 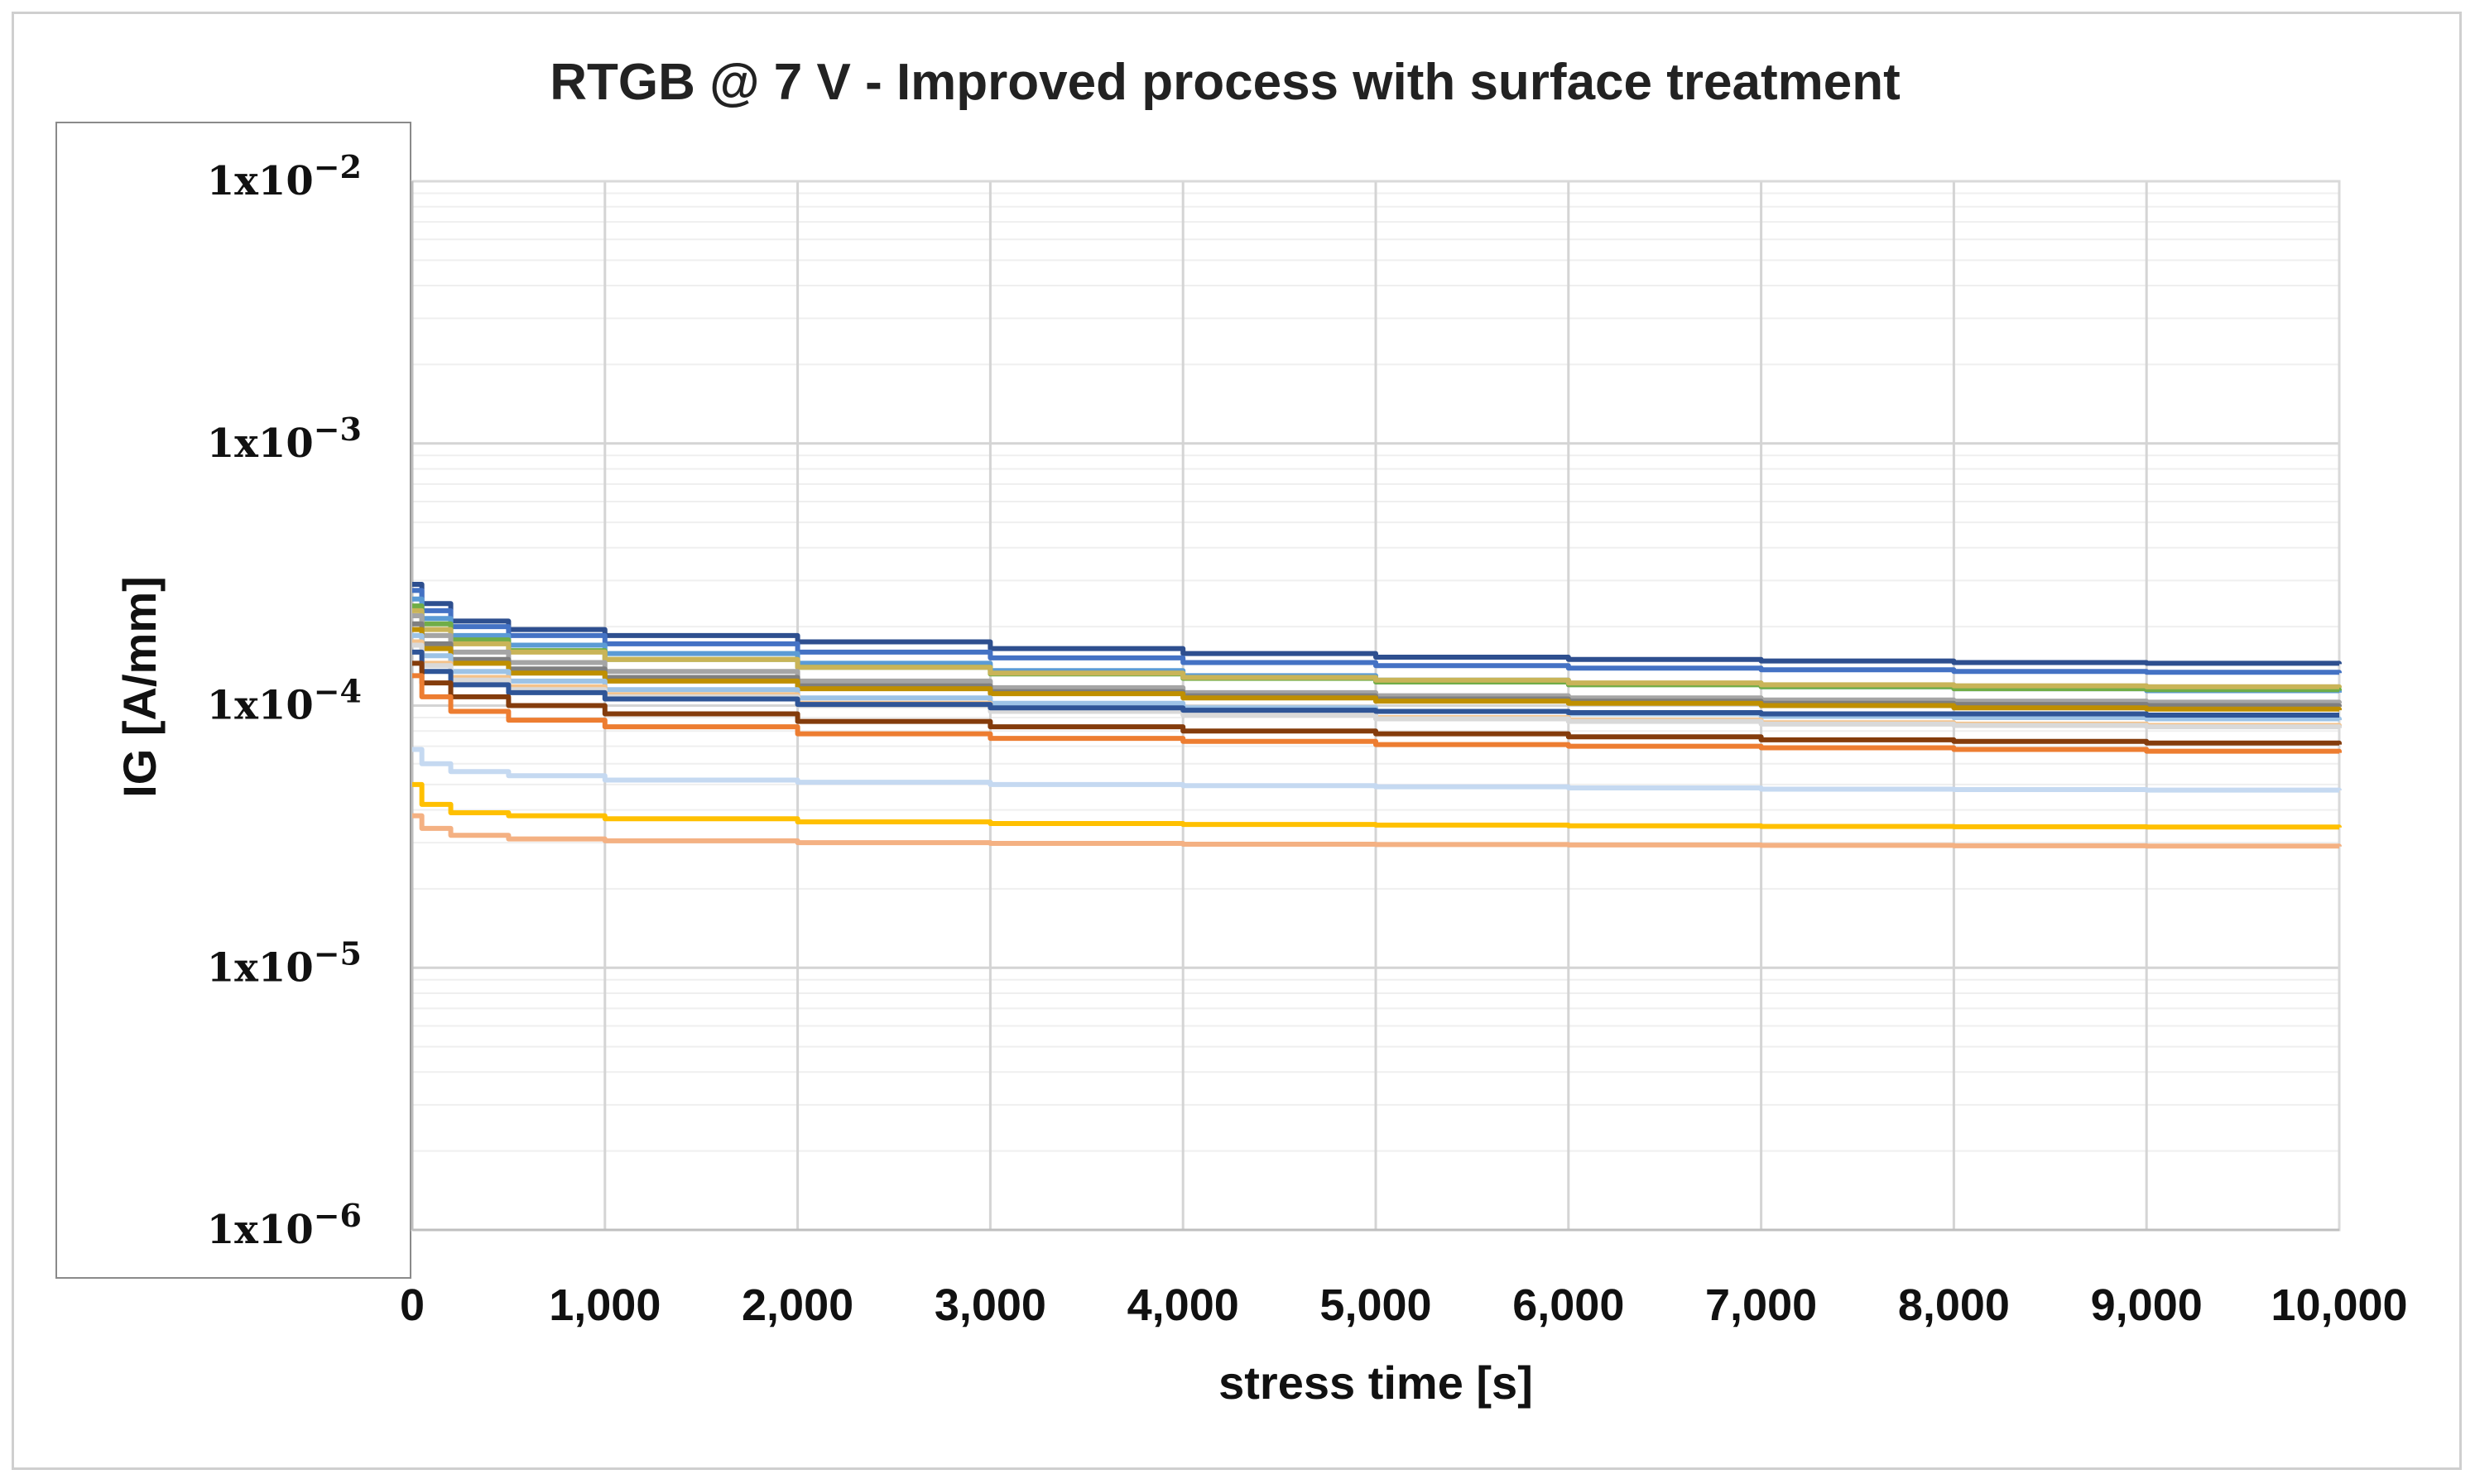 I want to click on series-line-s13, so click(x=1377, y=703).